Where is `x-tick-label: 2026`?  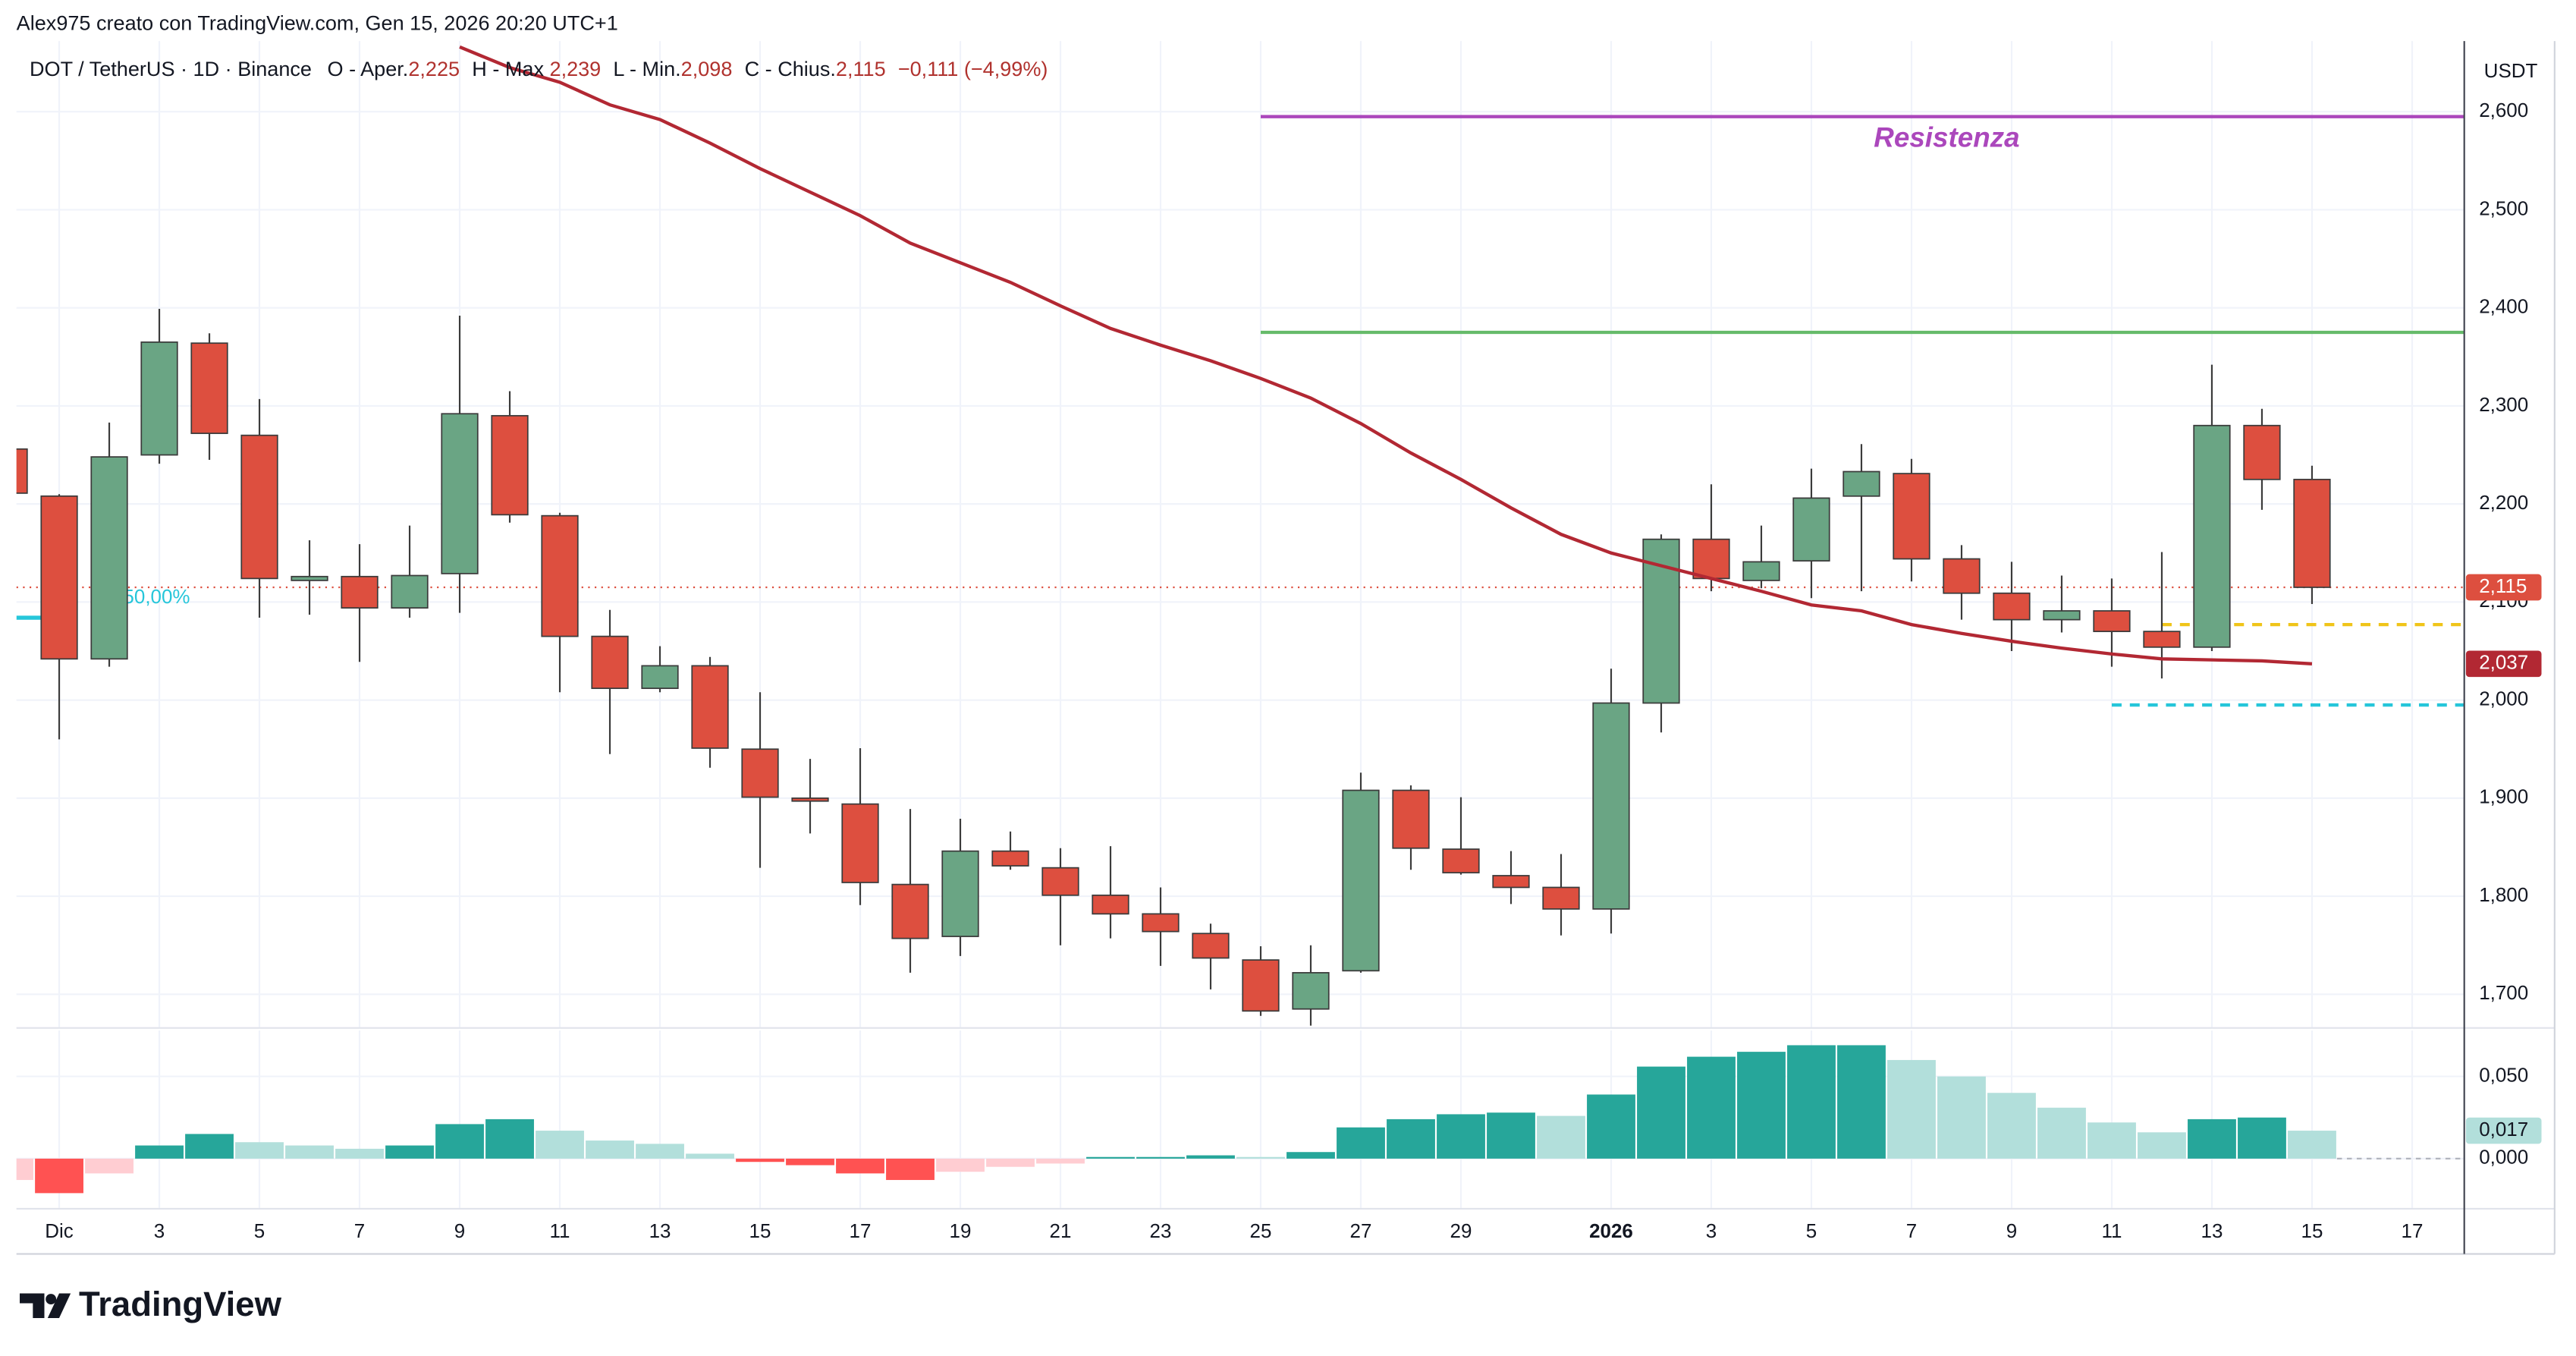
x-tick-label: 2026 is located at coordinates (1611, 1230).